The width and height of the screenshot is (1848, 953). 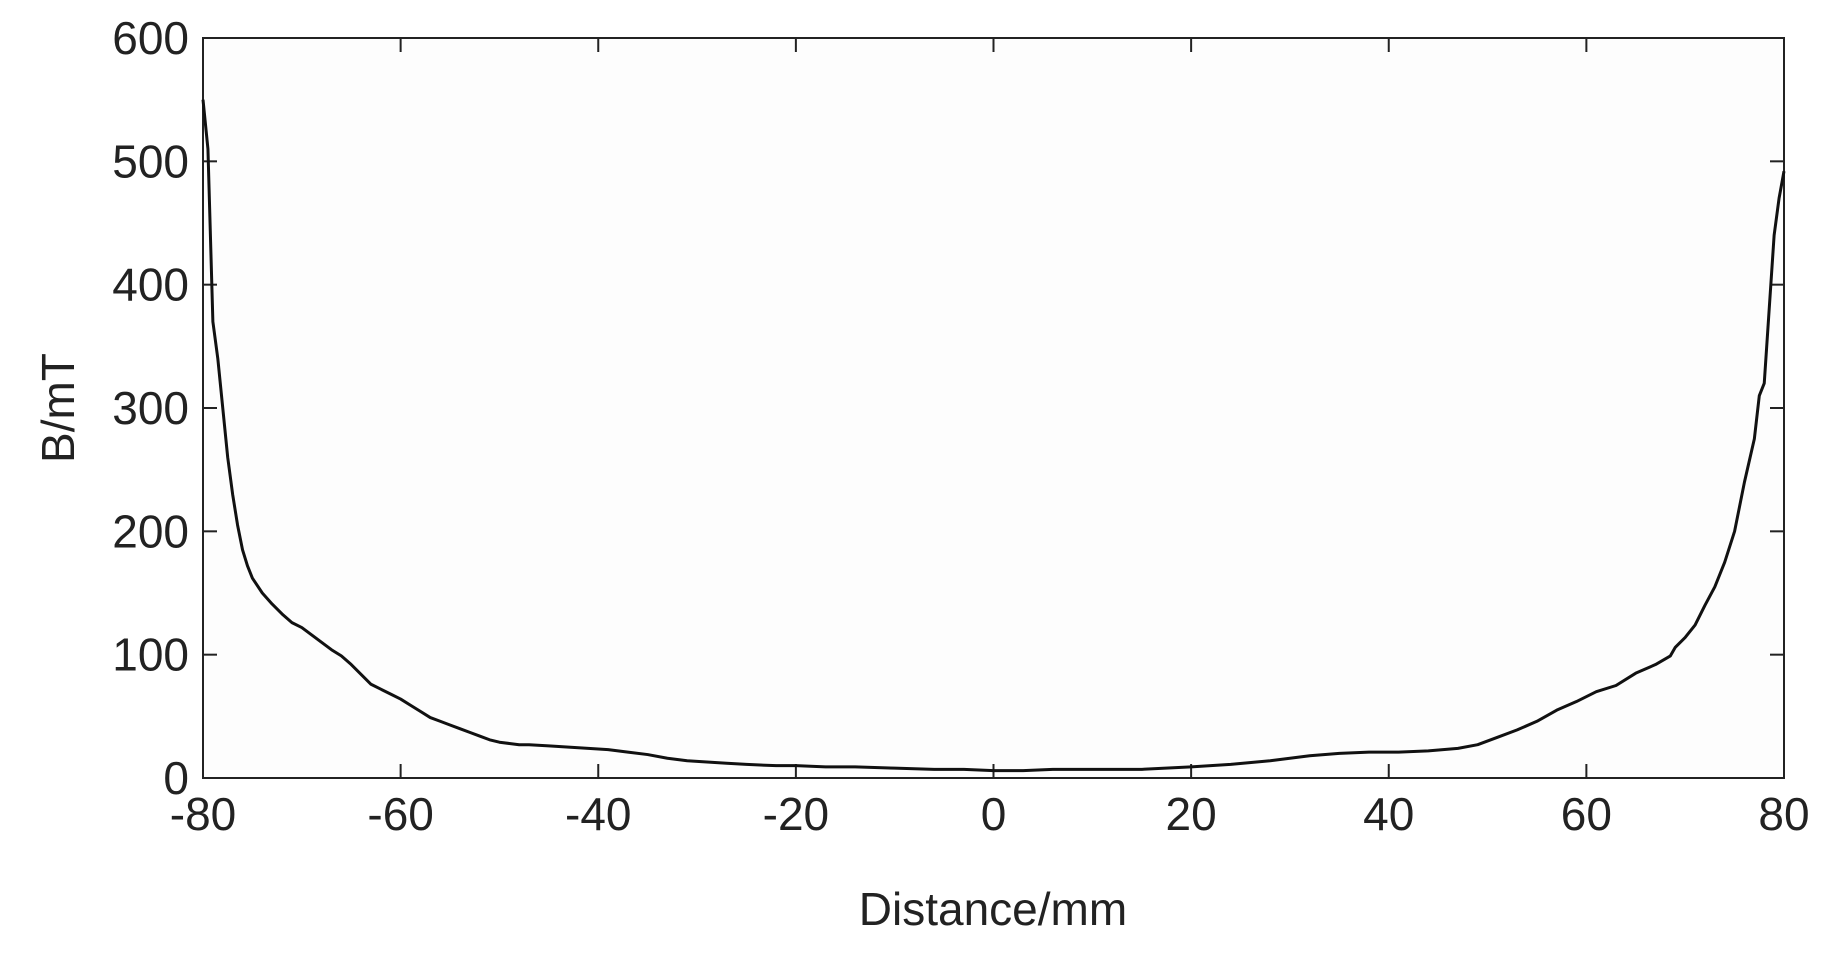 What do you see at coordinates (150, 531) in the screenshot?
I see `y-tick-label: 200` at bounding box center [150, 531].